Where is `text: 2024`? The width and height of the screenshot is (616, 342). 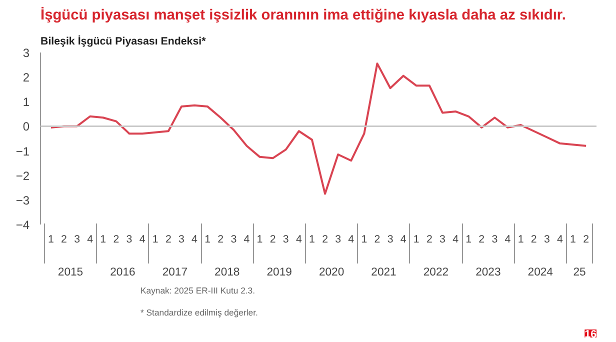
text: 2024 is located at coordinates (540, 272).